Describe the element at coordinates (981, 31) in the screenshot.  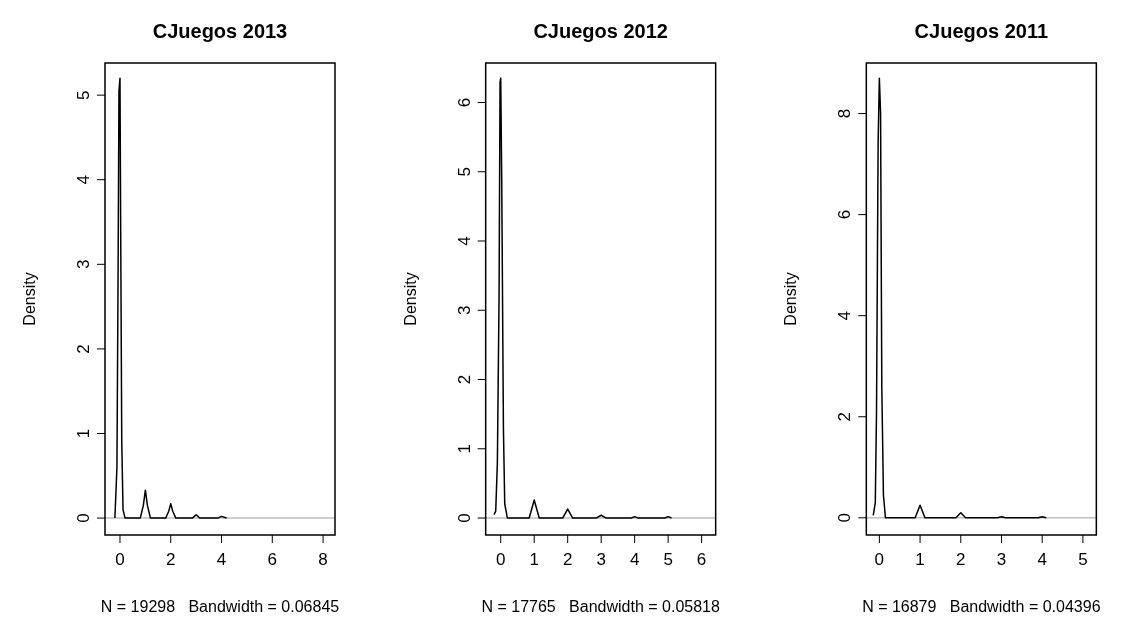
I see `chart-title: CJuegos 2011` at that location.